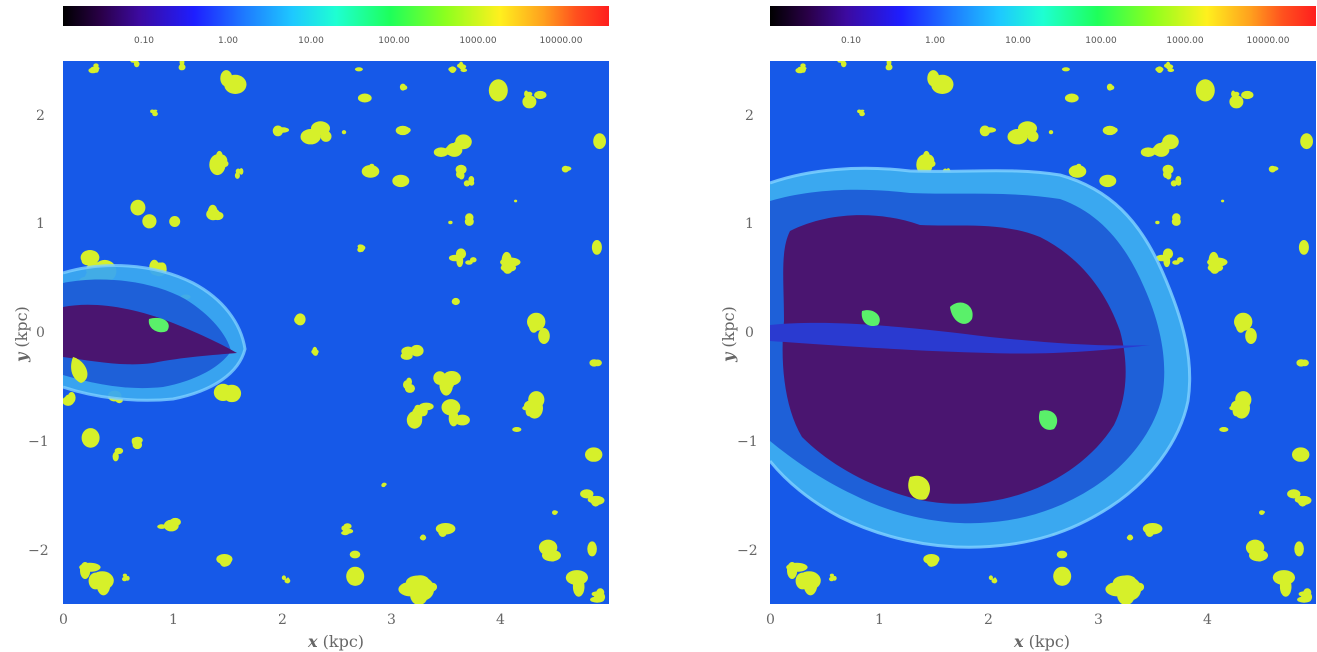  What do you see at coordinates (391, 620) in the screenshot?
I see `x-tick-label: 3` at bounding box center [391, 620].